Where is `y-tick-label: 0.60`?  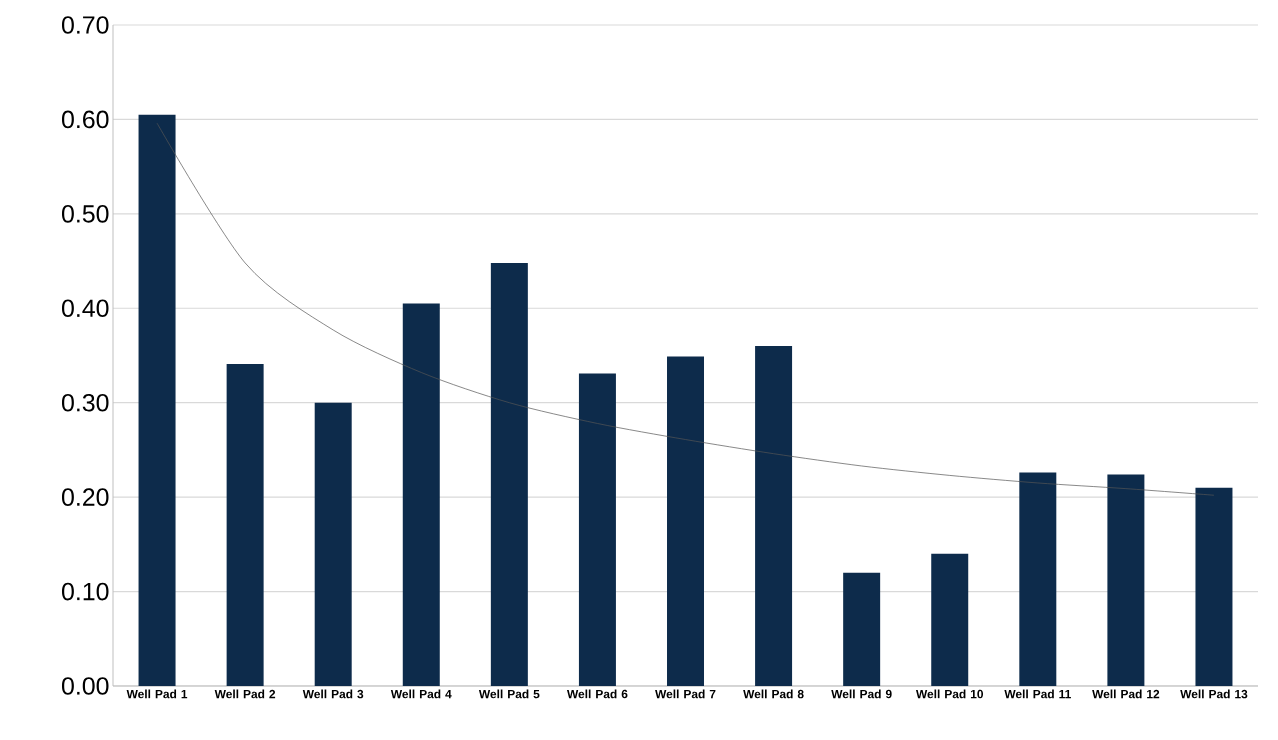 y-tick-label: 0.60 is located at coordinates (85, 119).